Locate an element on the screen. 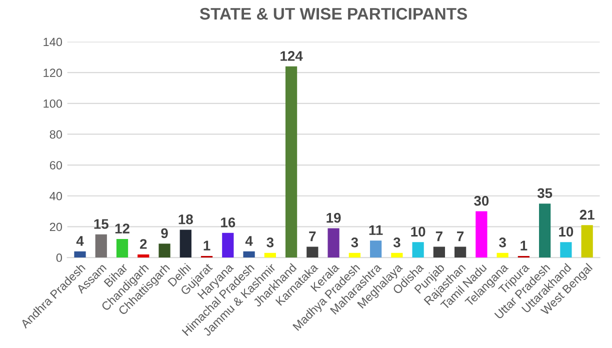 This screenshot has width=612, height=348. y-tick-label: 100 is located at coordinates (53, 103).